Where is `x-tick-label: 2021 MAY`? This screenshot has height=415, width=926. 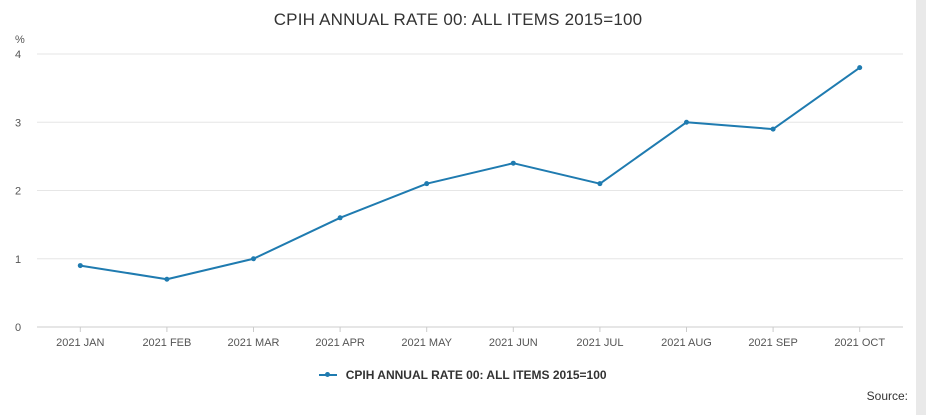
x-tick-label: 2021 MAY is located at coordinates (426, 343).